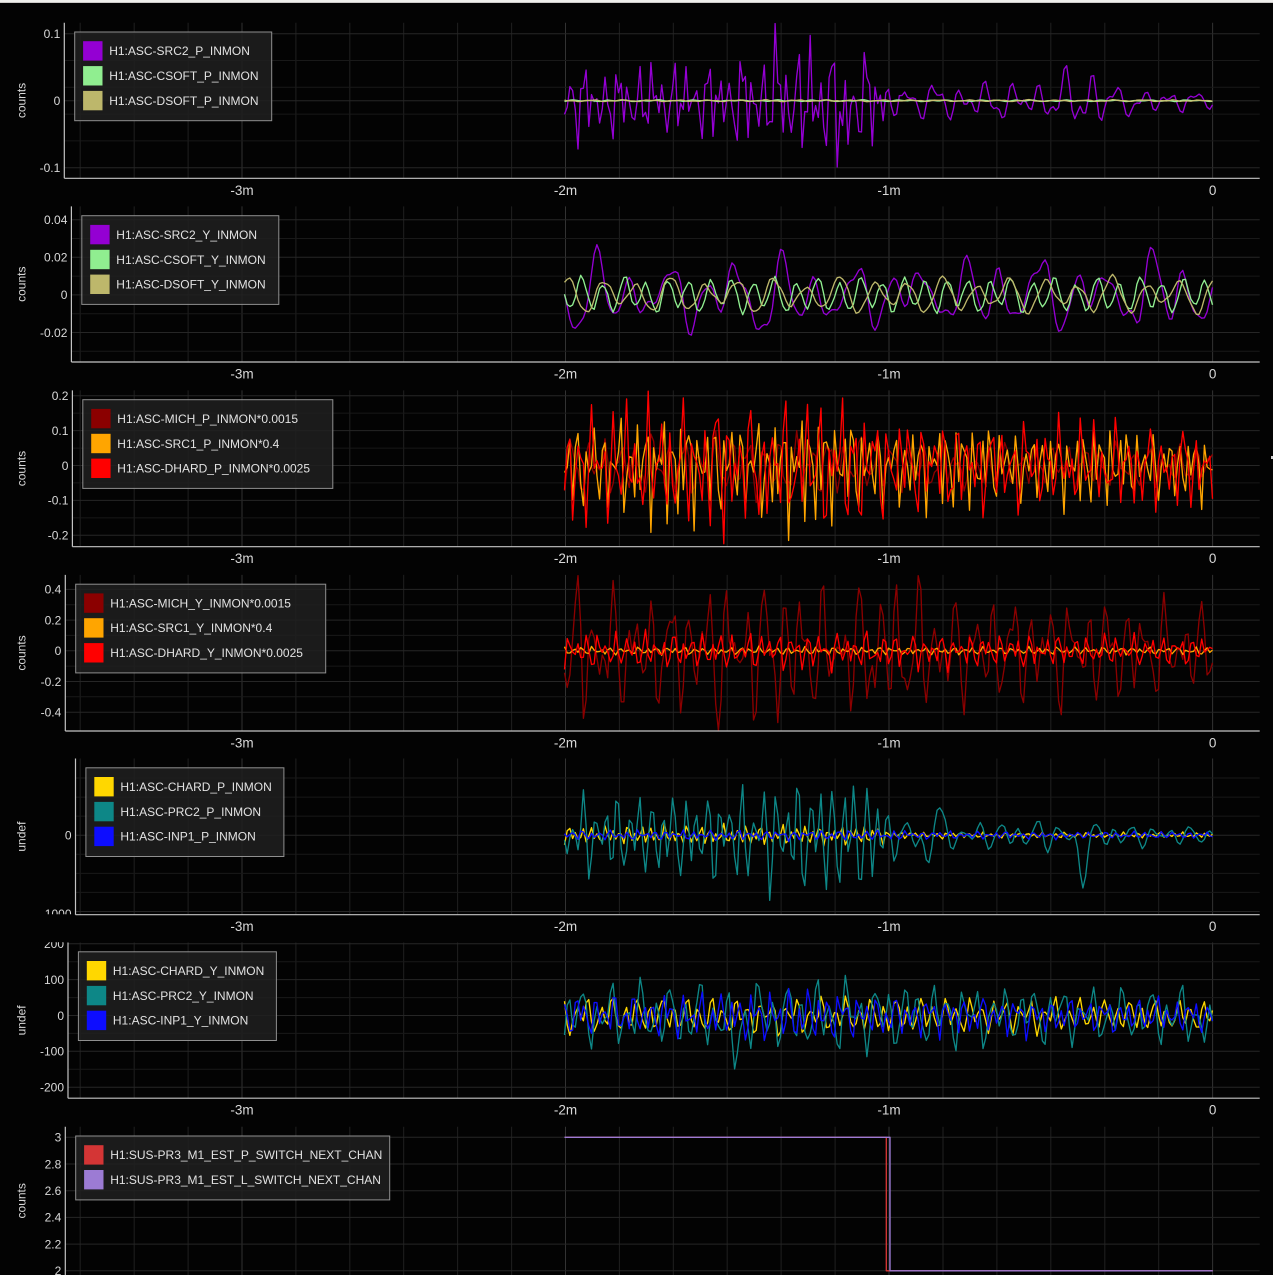 This screenshot has width=1273, height=1275. I want to click on svg-text: 2, so click(58, 1269).